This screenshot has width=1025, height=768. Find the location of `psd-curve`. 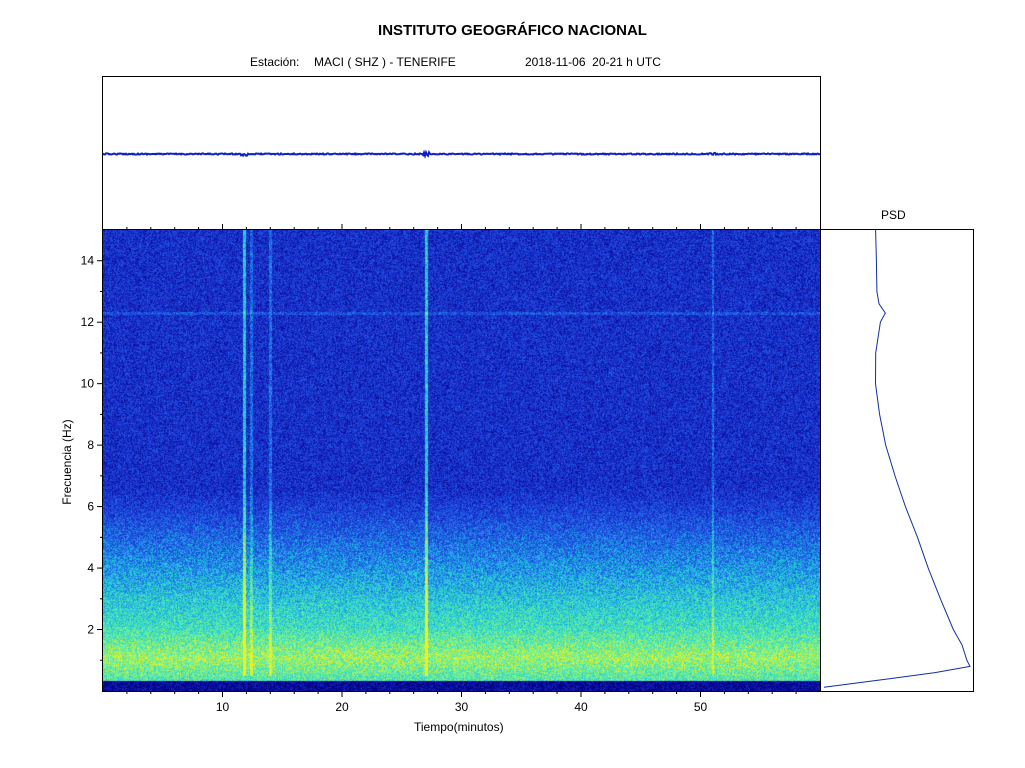

psd-curve is located at coordinates (897, 459).